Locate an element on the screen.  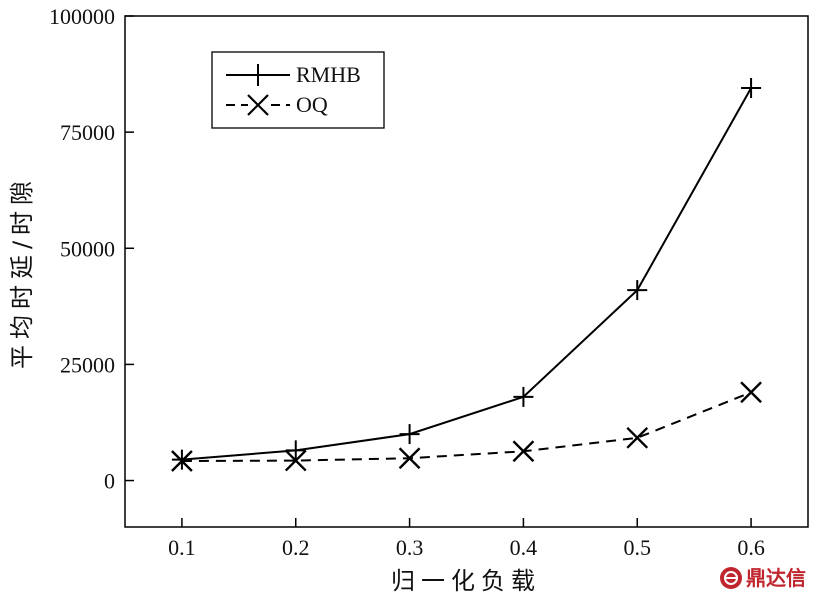
x-tick-label: 0.2 is located at coordinates (296, 547).